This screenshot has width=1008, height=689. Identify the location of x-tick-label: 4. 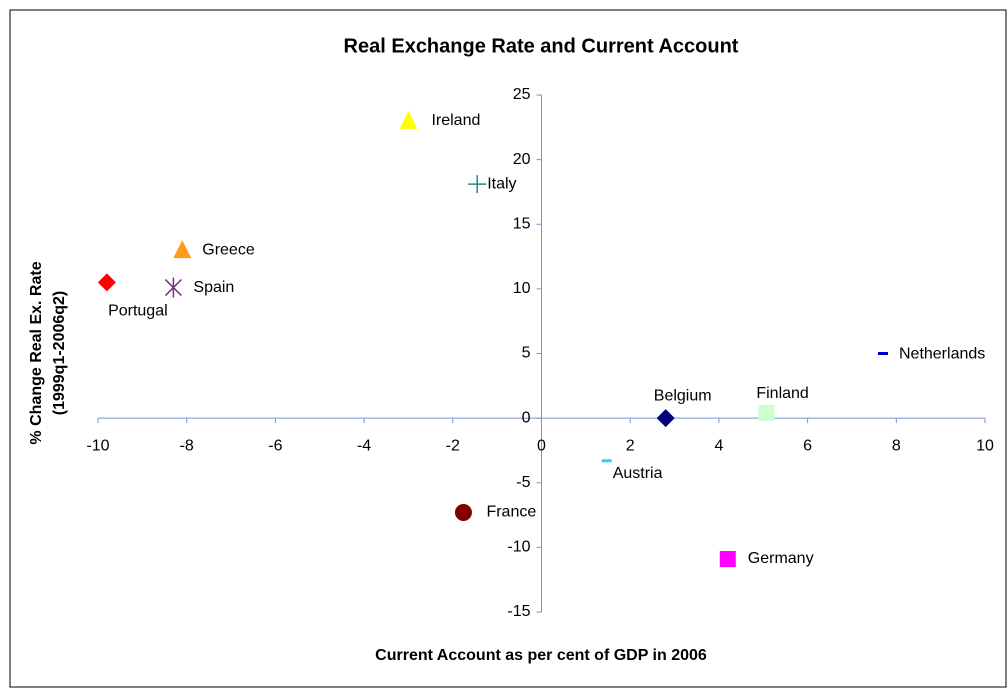
(718, 445).